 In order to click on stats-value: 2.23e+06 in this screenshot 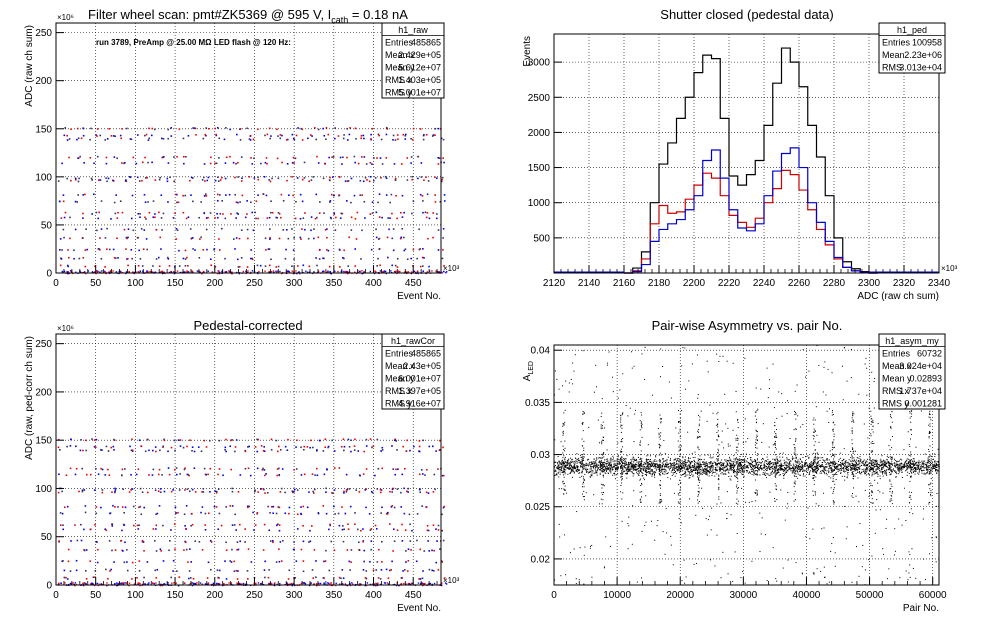, I will do `click(923, 55)`.